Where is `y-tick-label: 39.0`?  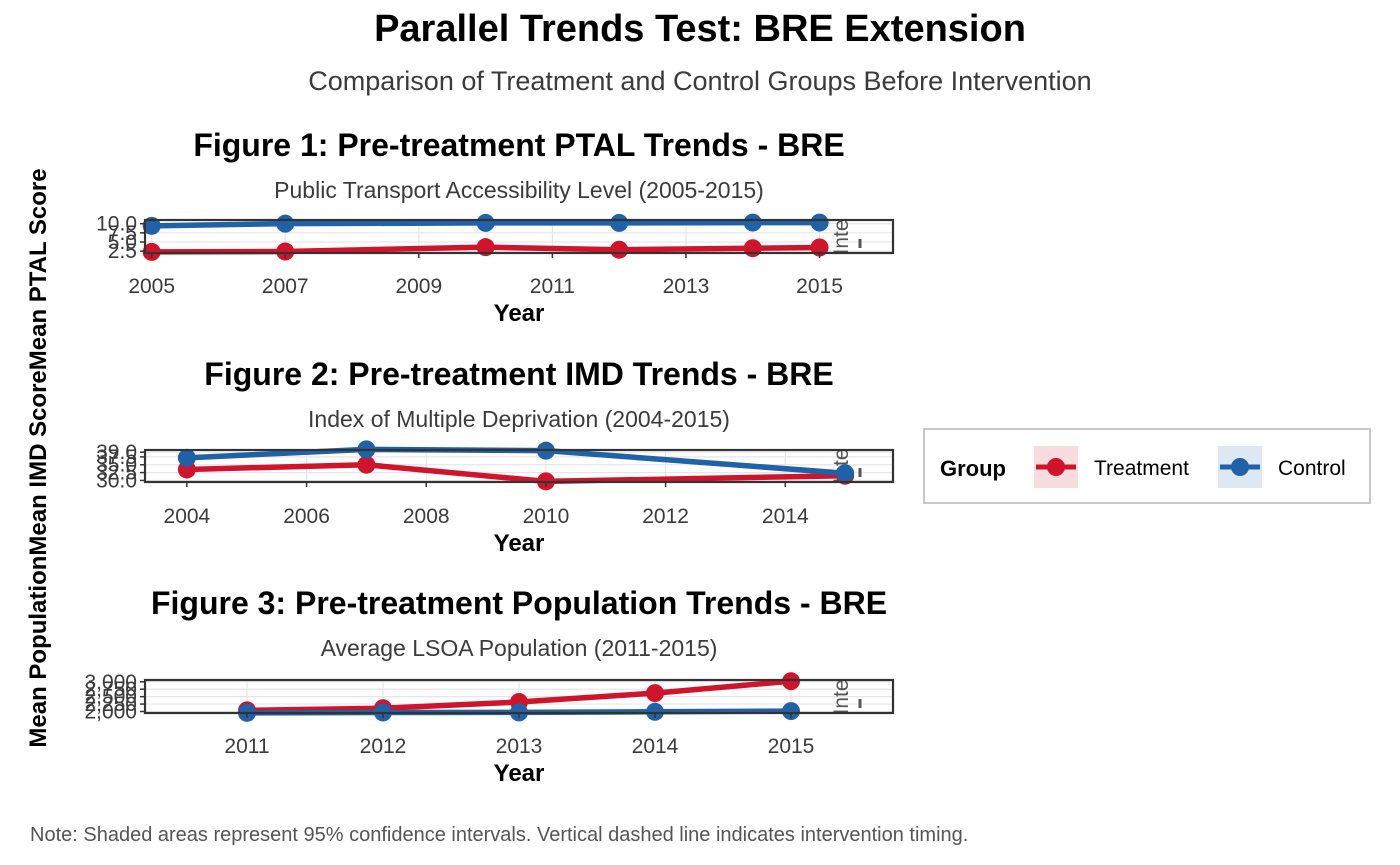 y-tick-label: 39.0 is located at coordinates (116, 452).